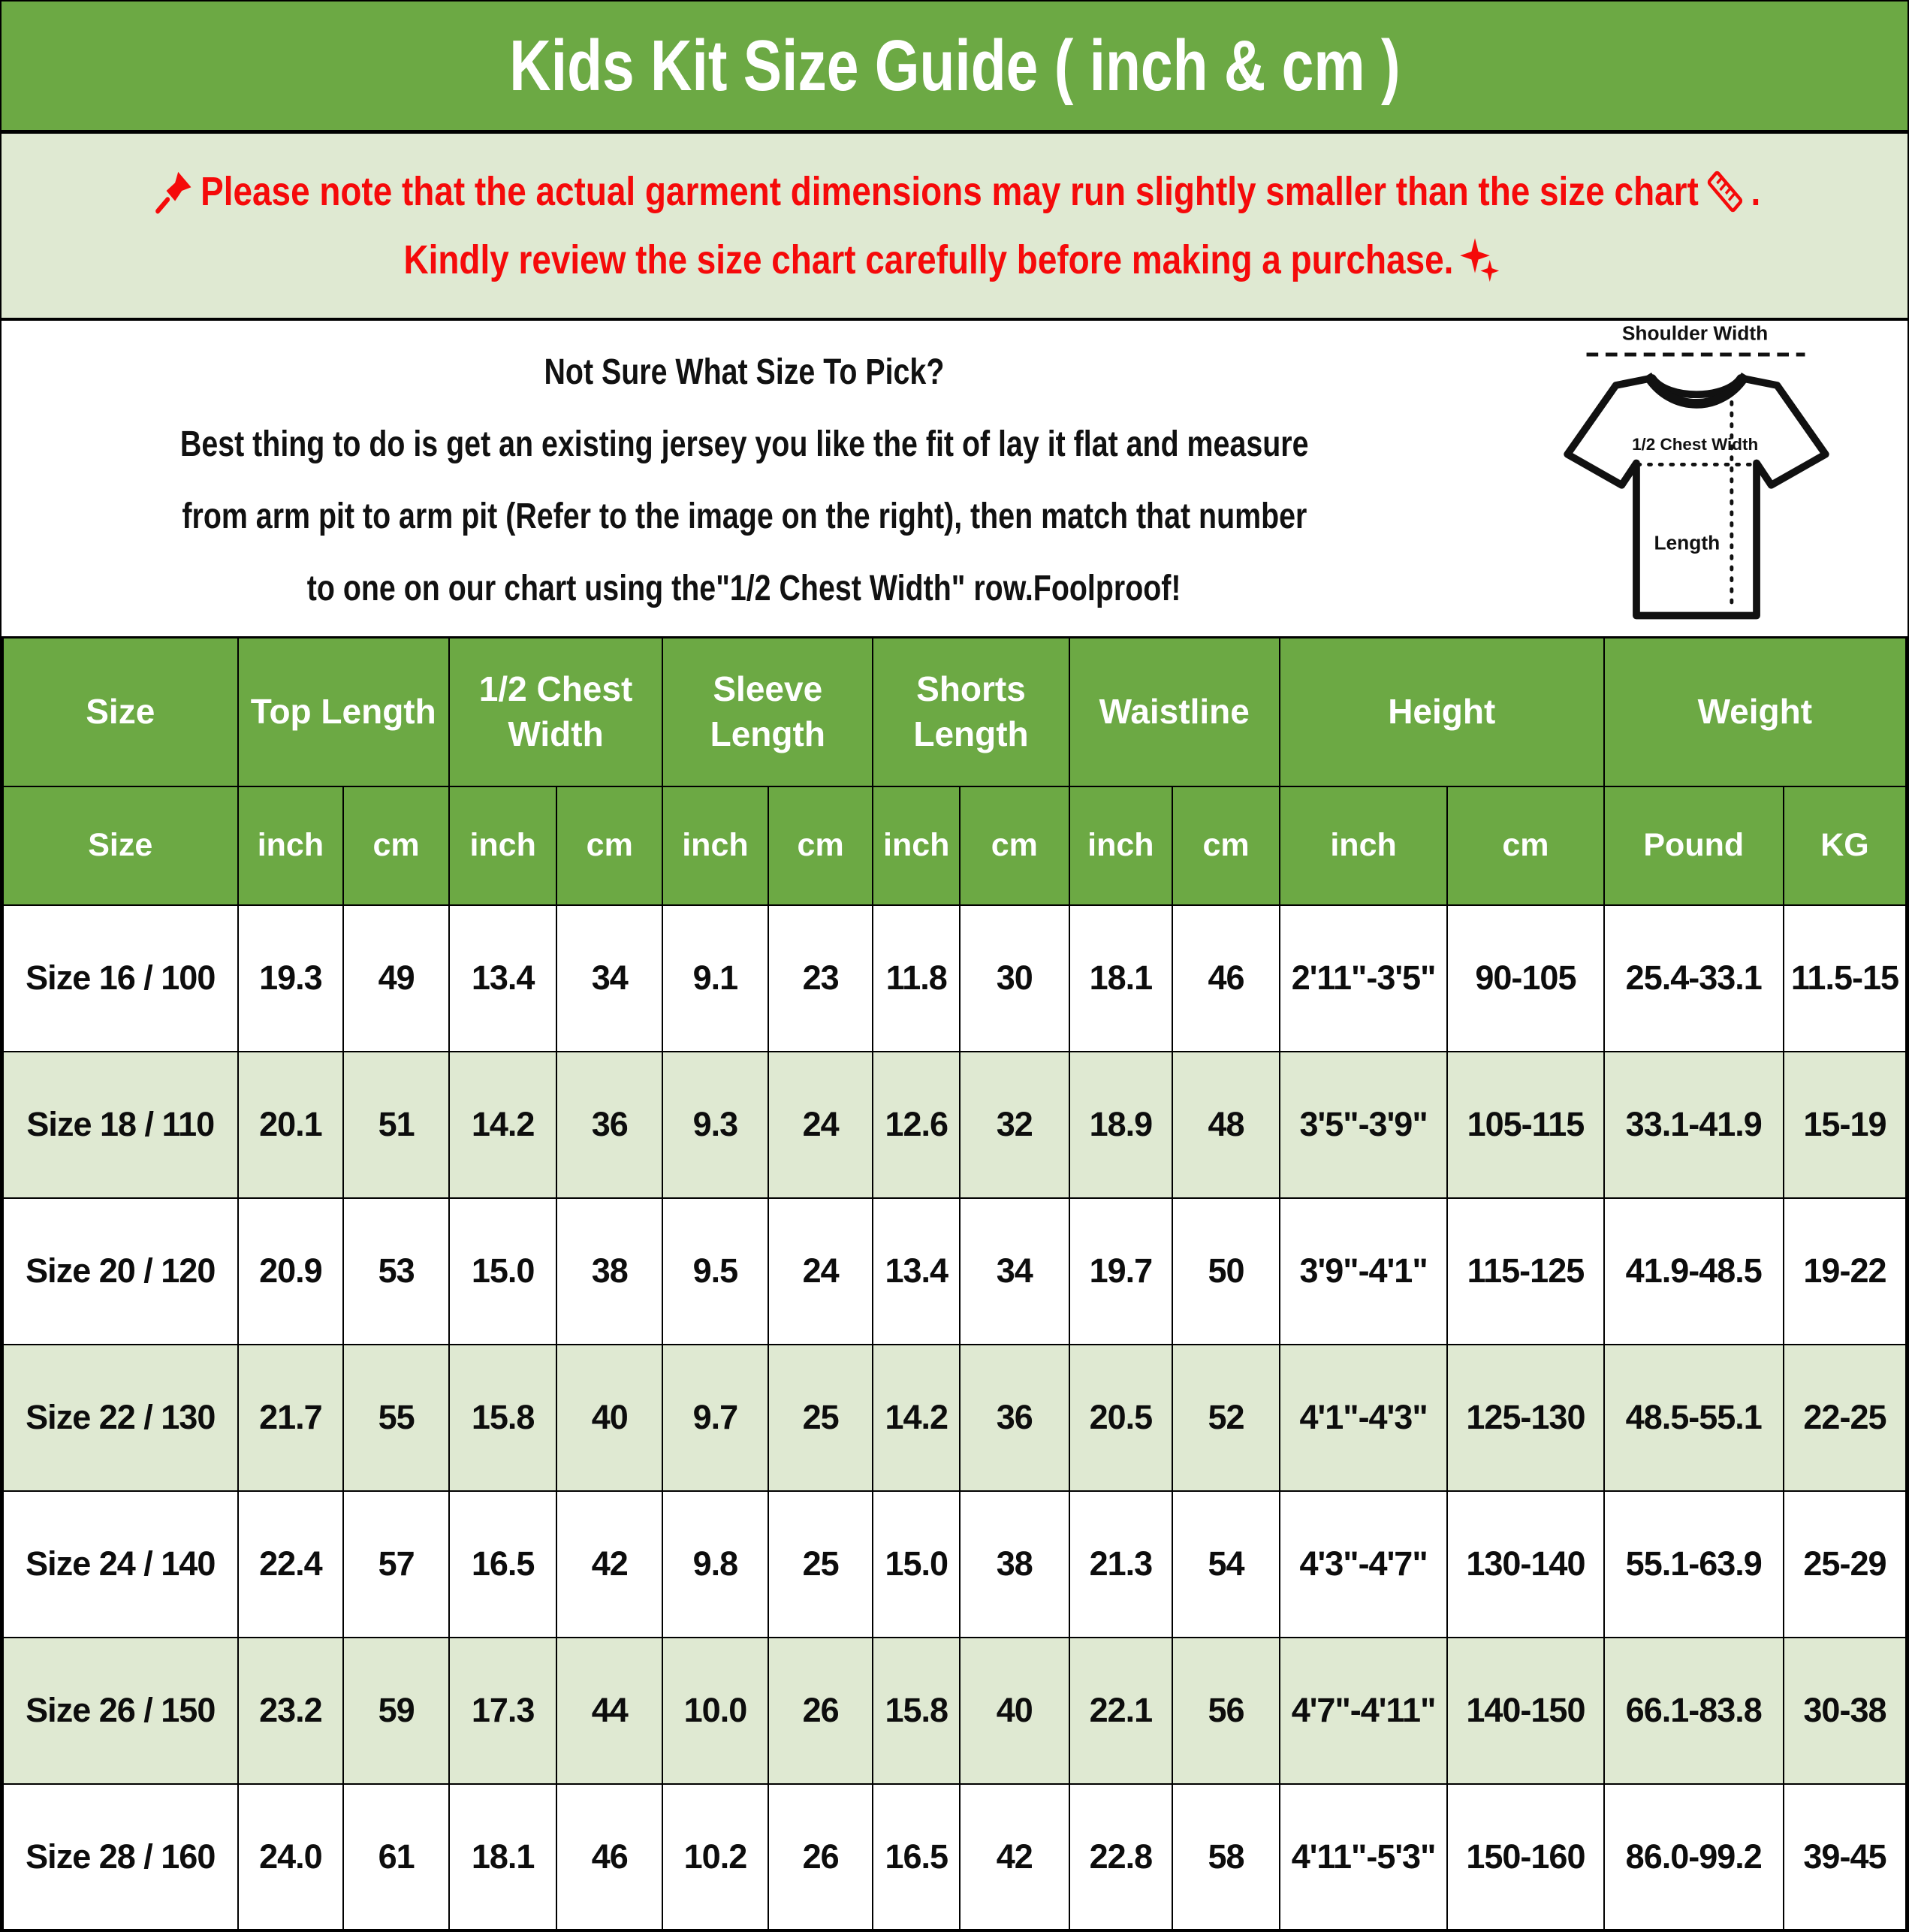  Describe the element at coordinates (1695, 334) in the screenshot. I see `shoulder-width-label: Shoulder Width` at that location.